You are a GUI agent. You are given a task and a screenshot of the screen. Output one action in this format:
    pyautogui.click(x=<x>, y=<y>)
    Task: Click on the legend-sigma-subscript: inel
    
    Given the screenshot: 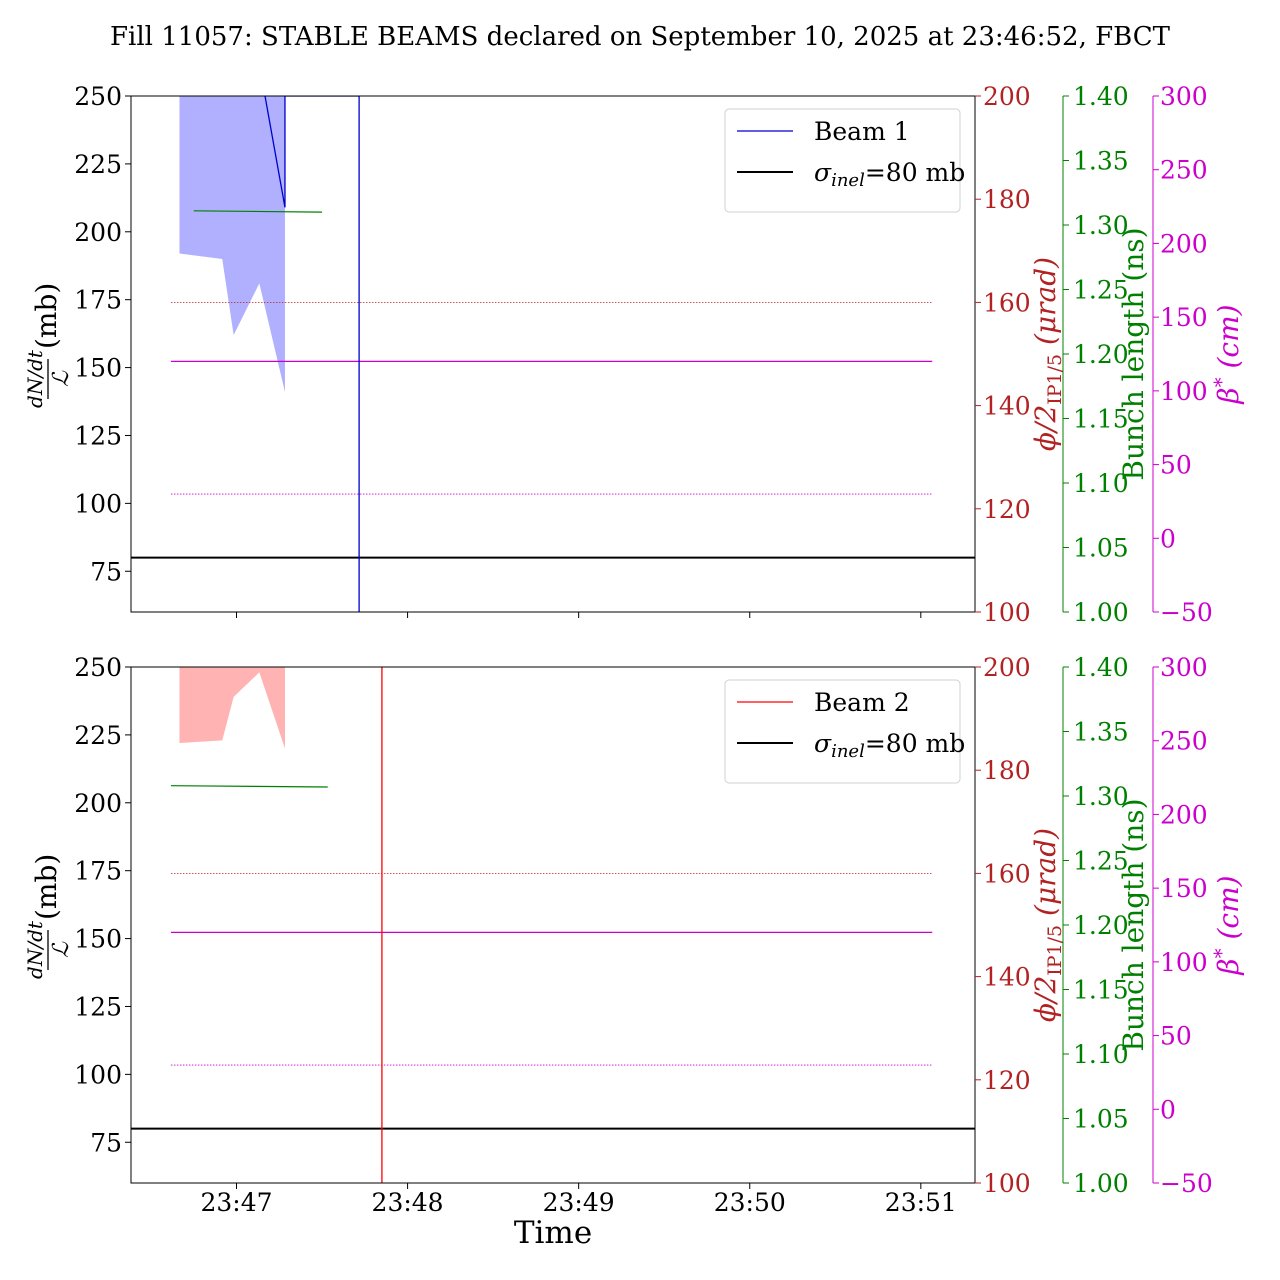 What is the action you would take?
    pyautogui.click(x=848, y=751)
    